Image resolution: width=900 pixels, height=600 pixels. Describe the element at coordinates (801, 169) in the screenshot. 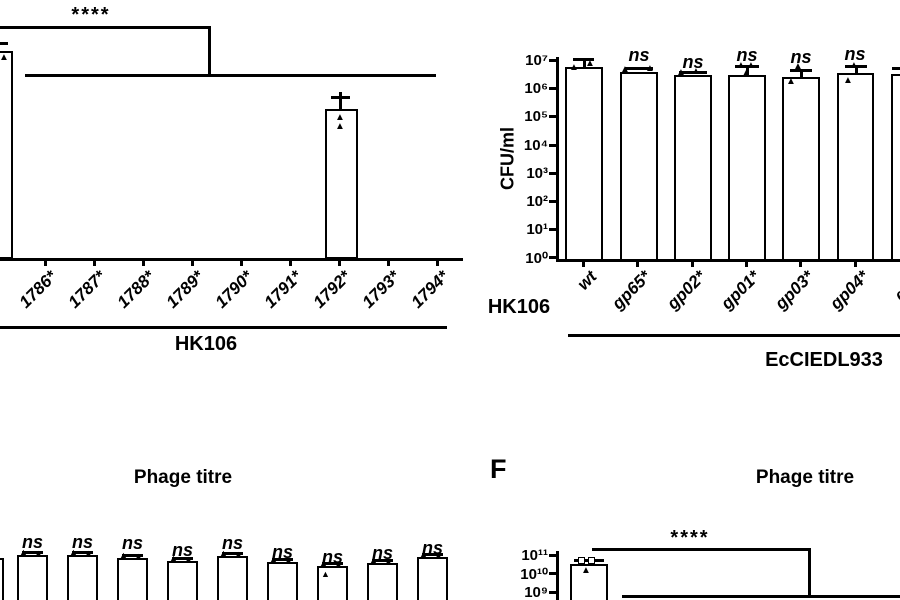

I see `bar-gp03` at that location.